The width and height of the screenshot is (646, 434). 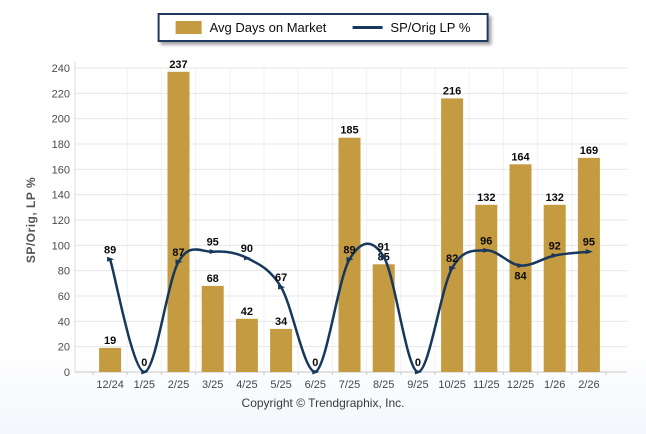 I want to click on x-tick-label: 2/25, so click(x=178, y=385).